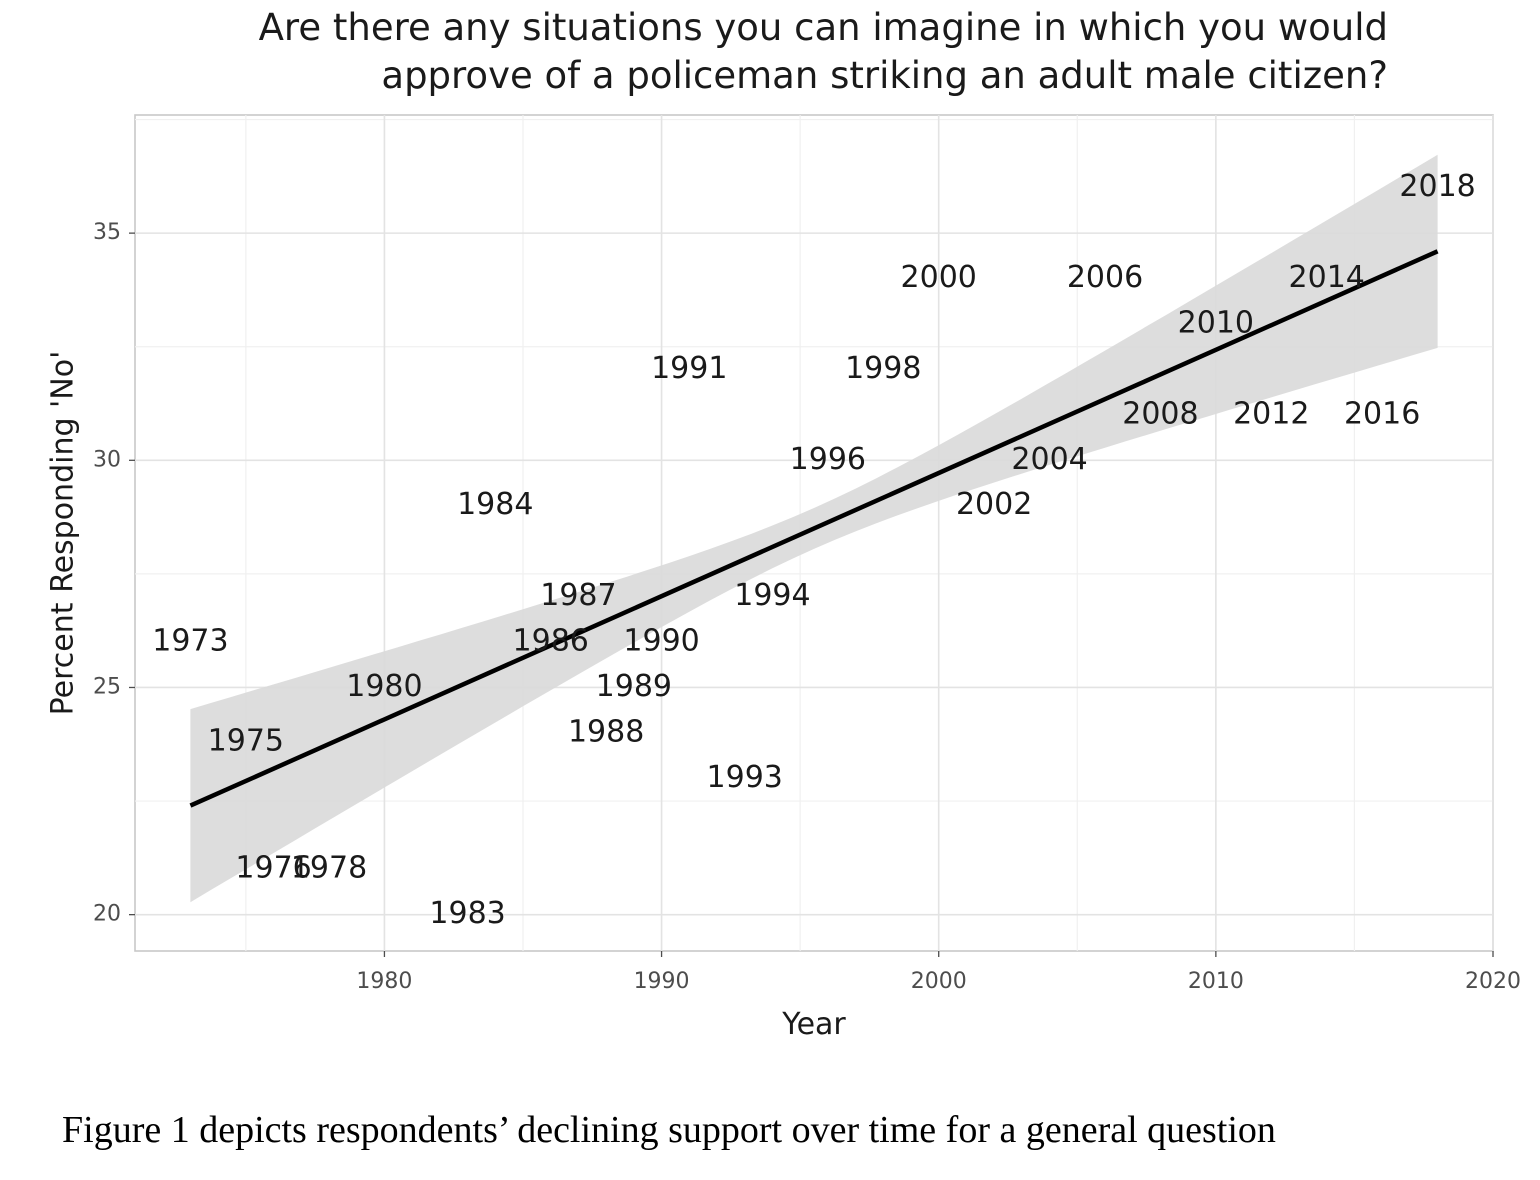  Describe the element at coordinates (329, 868) in the screenshot. I see `point-label: 1978` at that location.